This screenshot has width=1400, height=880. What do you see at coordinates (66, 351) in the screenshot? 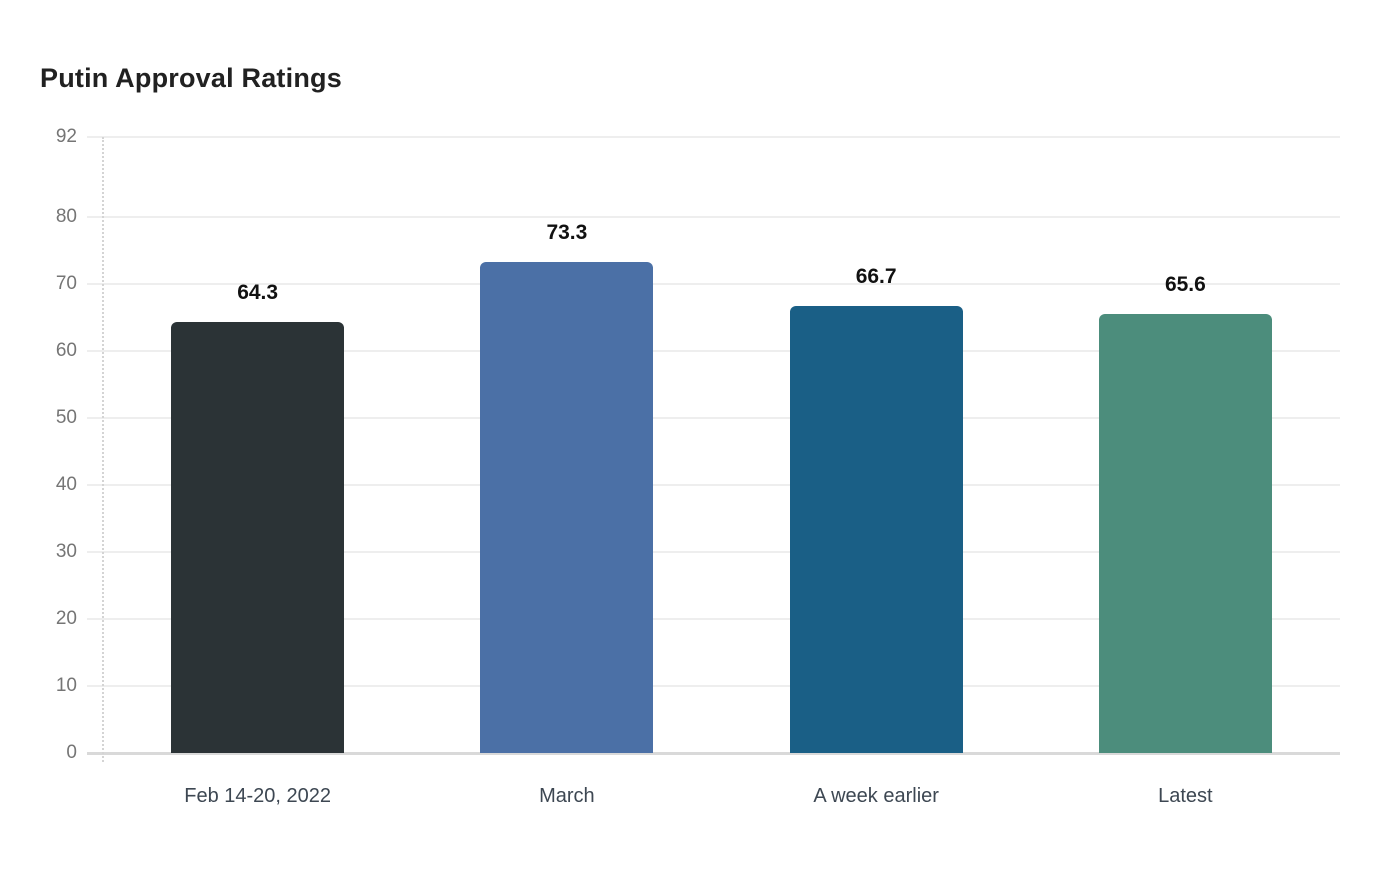
I see `y-axis-tick-label: 60` at bounding box center [66, 351].